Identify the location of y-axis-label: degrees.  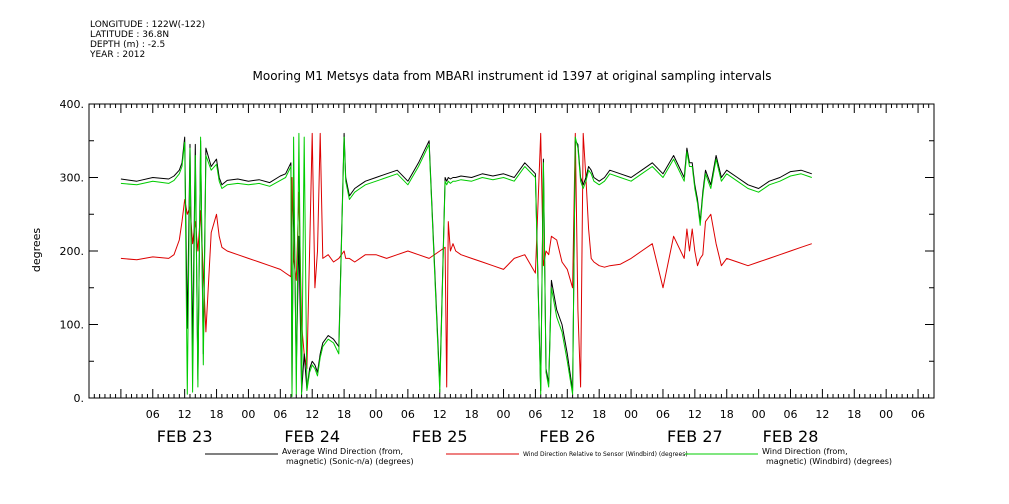
(36, 250).